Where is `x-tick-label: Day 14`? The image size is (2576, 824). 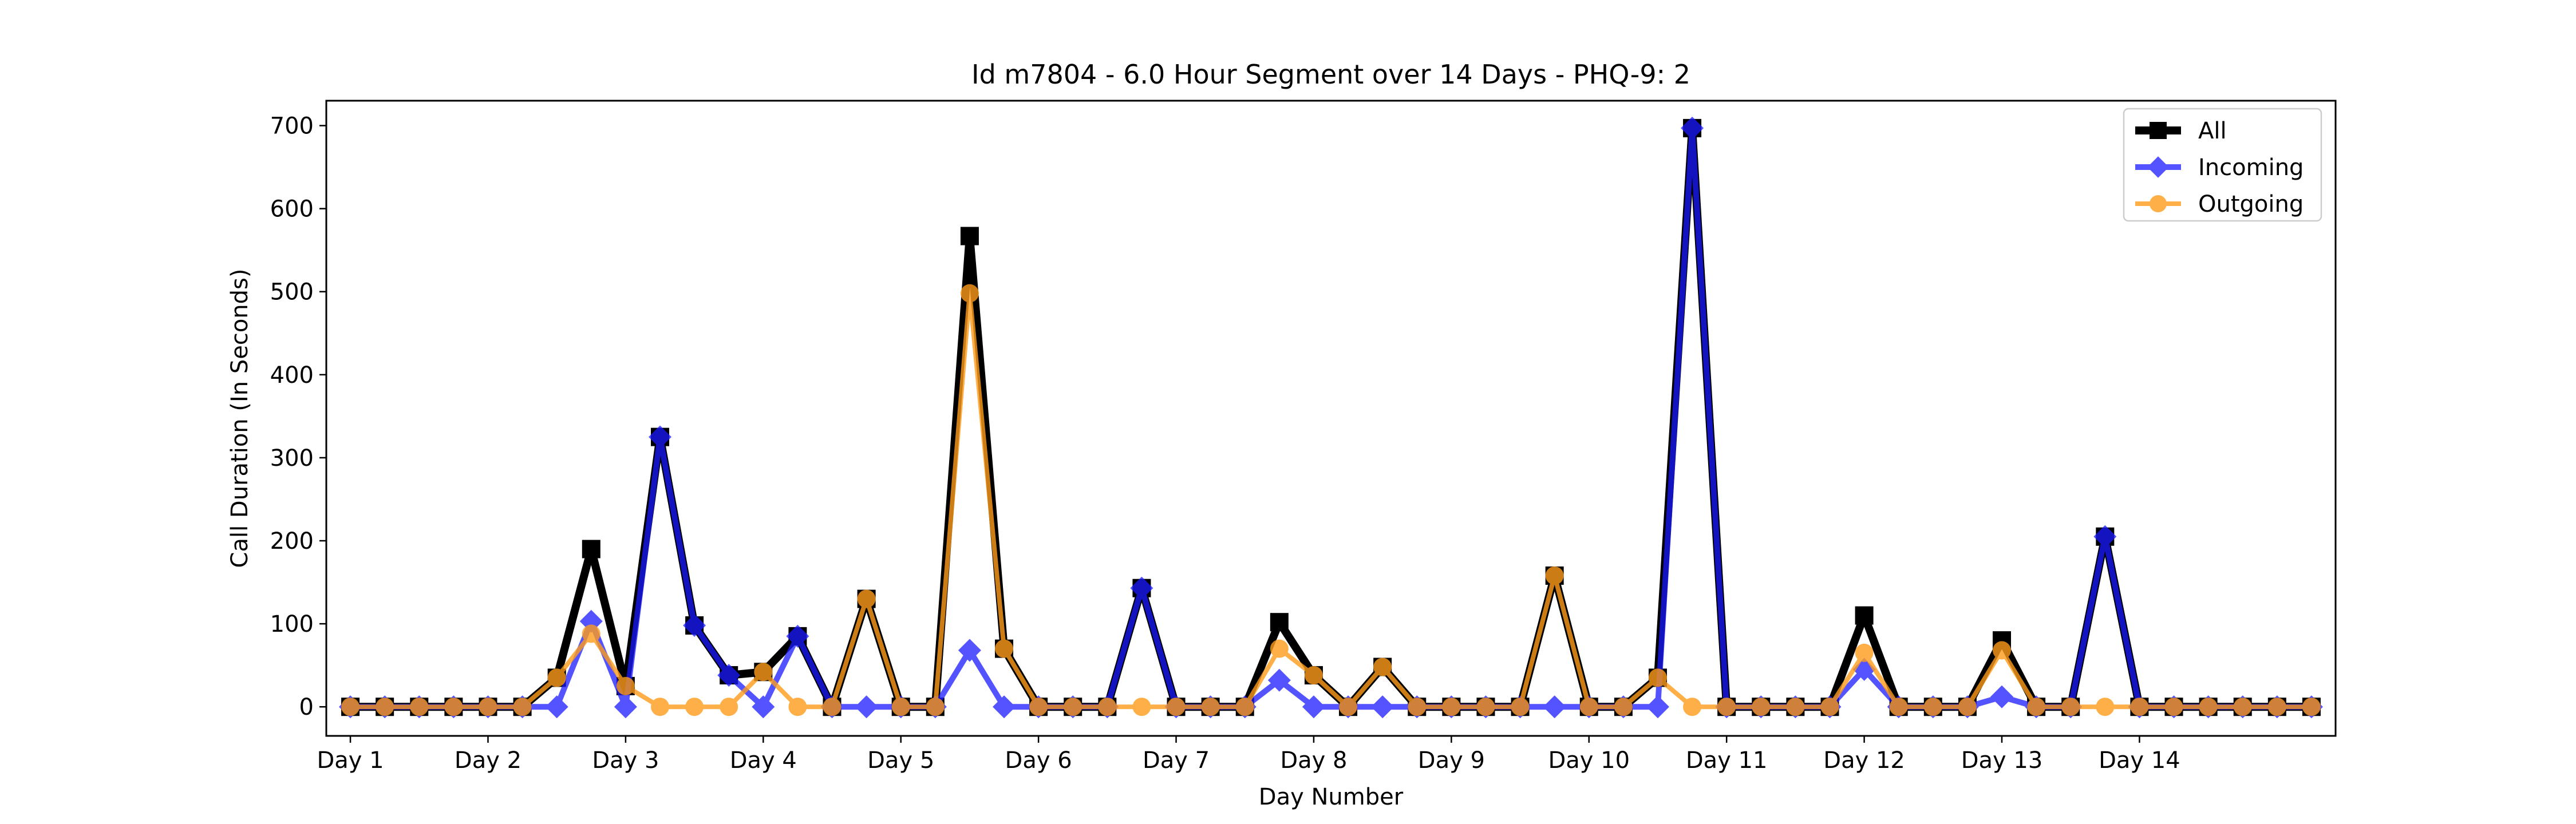
x-tick-label: Day 14 is located at coordinates (2139, 760).